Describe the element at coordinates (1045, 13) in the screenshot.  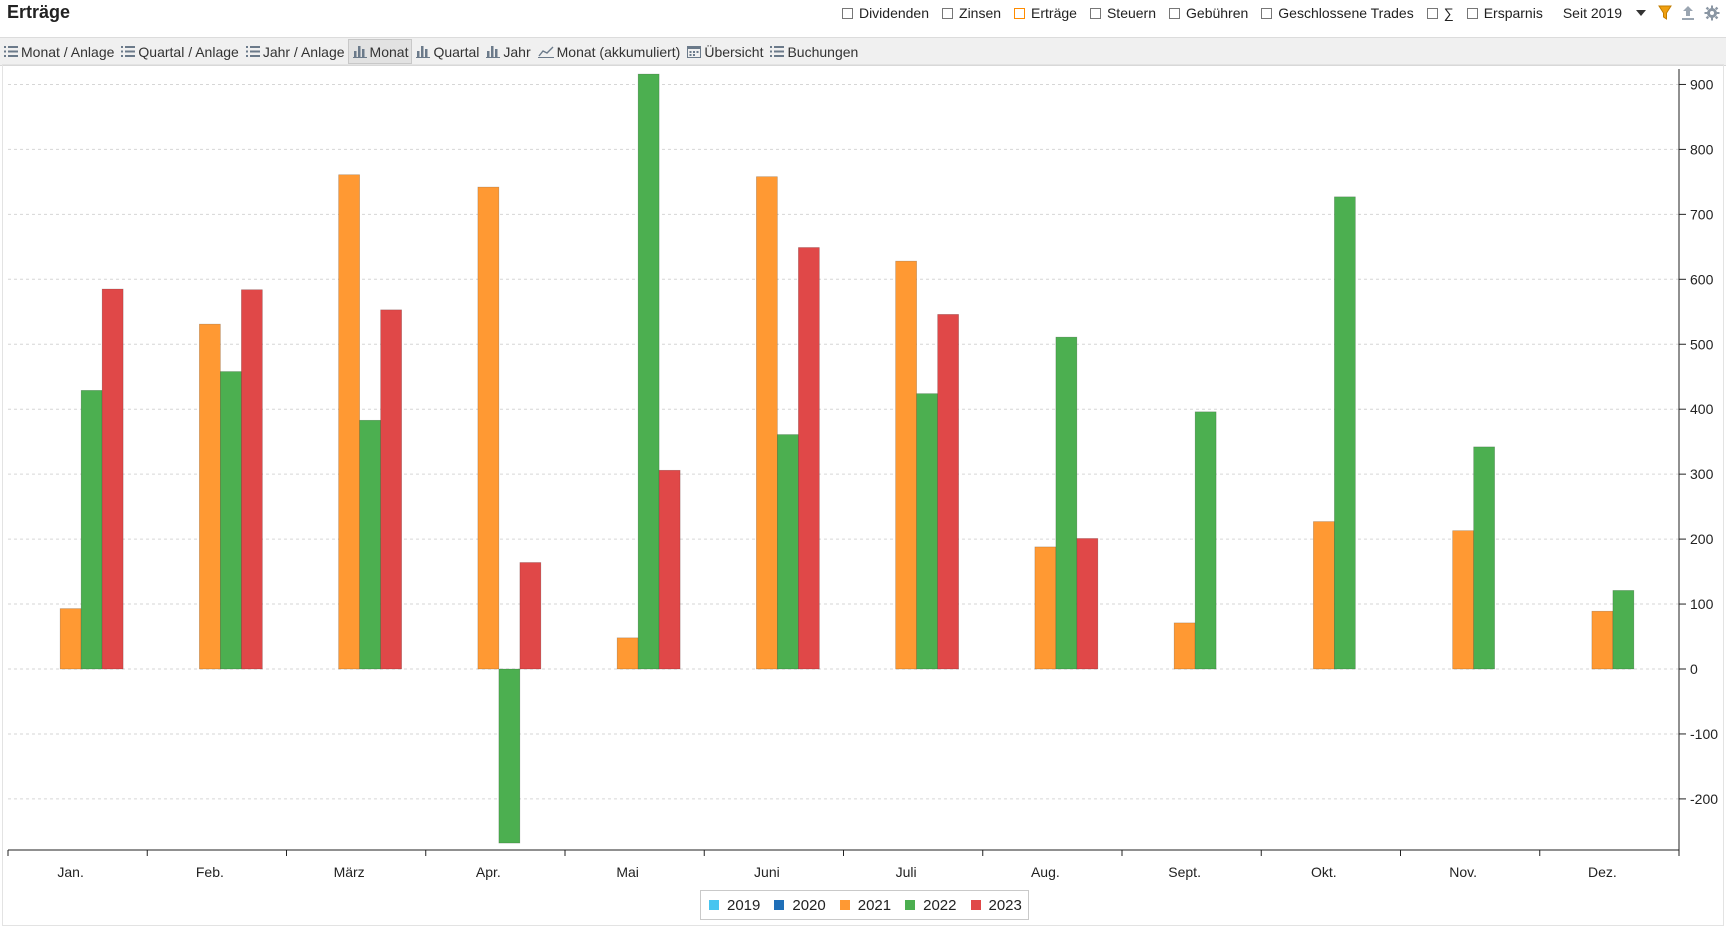
I see `filter-ertraege: Erträge` at that location.